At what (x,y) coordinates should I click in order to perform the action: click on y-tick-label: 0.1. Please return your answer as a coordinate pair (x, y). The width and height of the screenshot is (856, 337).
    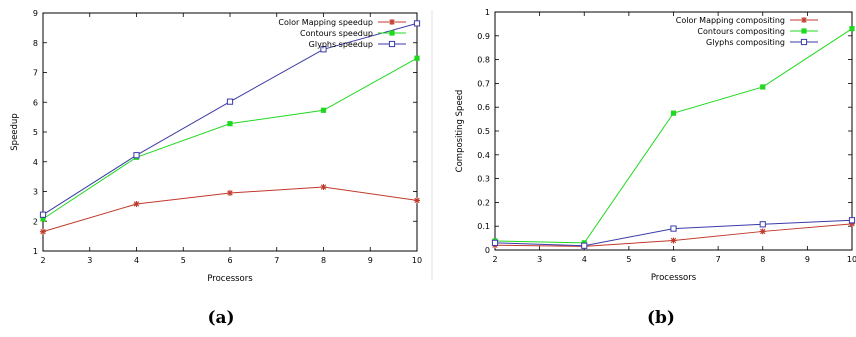
    Looking at the image, I should click on (483, 226).